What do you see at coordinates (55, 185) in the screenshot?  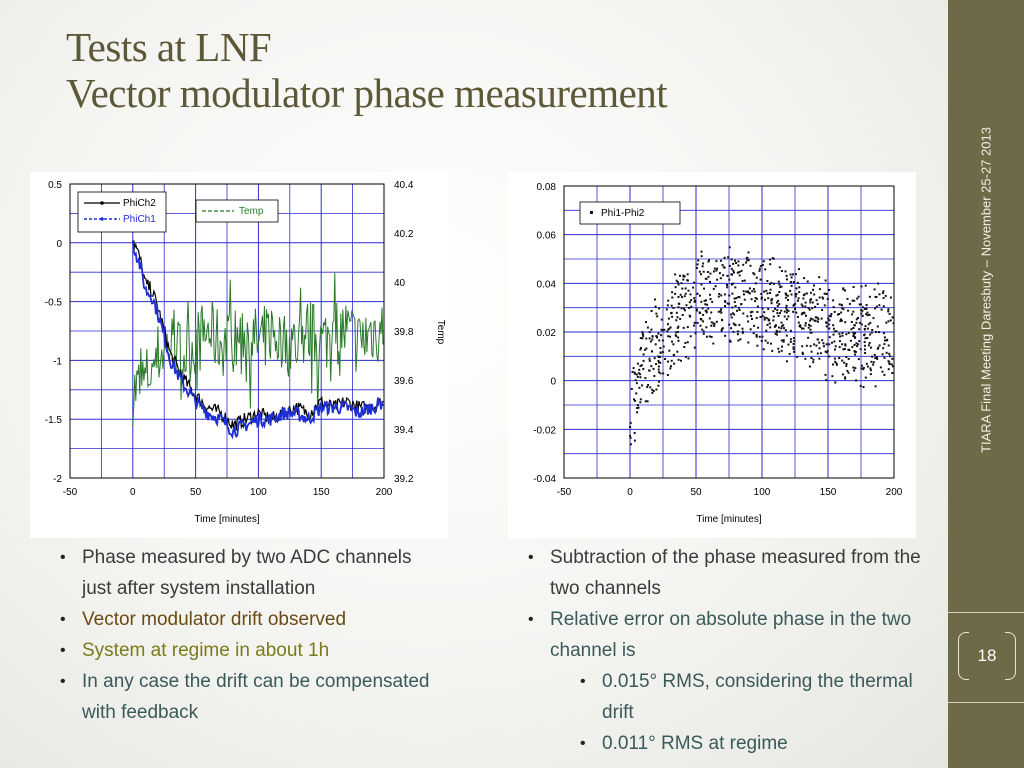 I see `y-tick-label: 0.5` at bounding box center [55, 185].